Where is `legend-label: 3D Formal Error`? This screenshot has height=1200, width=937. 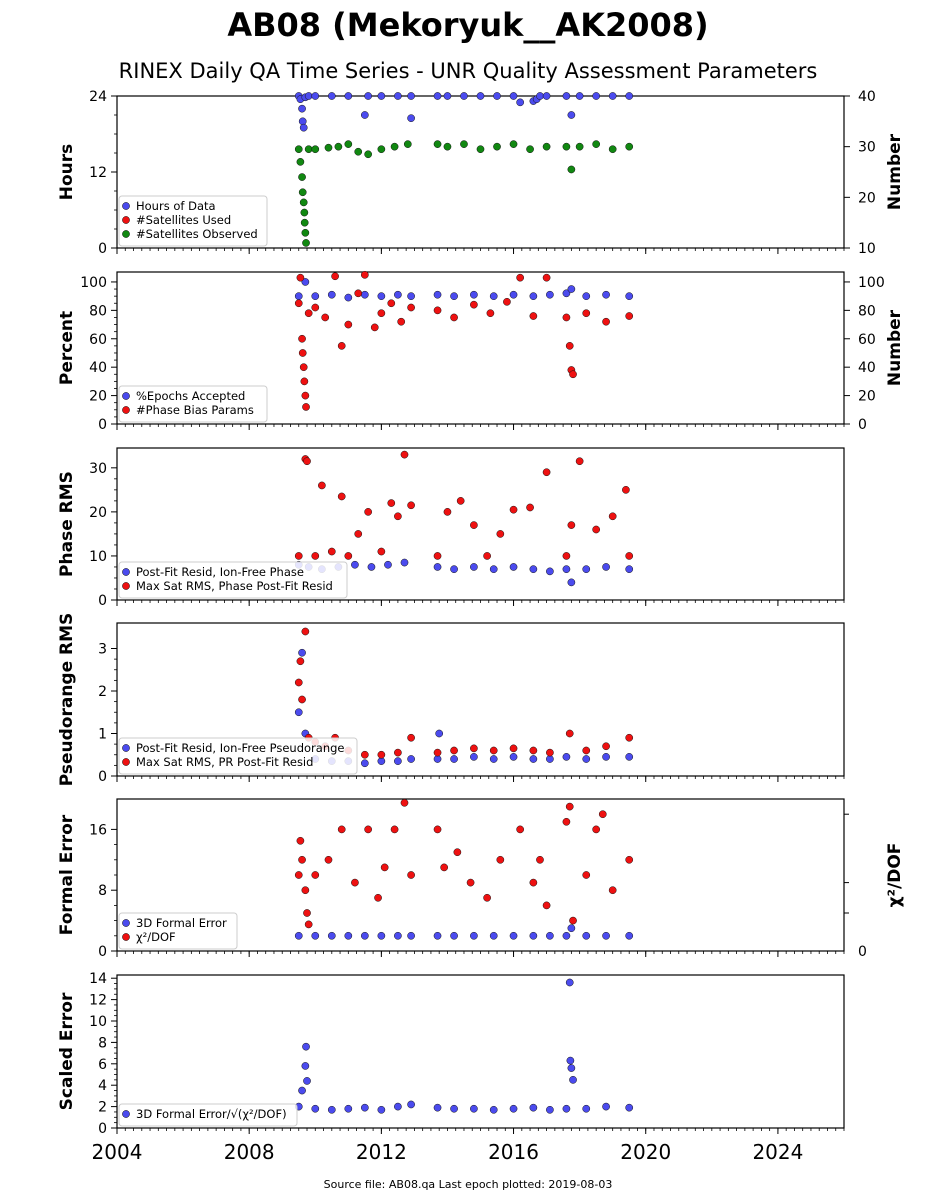
legend-label: 3D Formal Error is located at coordinates (181, 923).